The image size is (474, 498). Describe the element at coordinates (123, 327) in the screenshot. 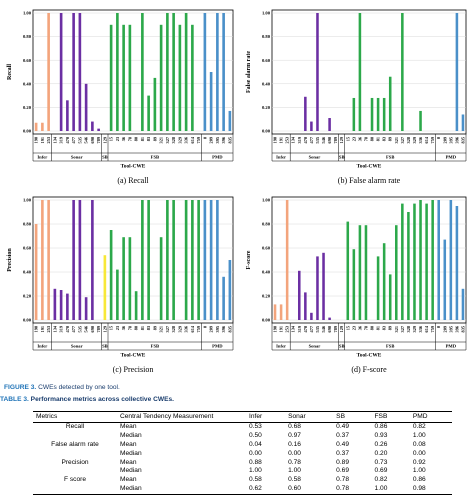

I see `x-tick-label: 36` at that location.